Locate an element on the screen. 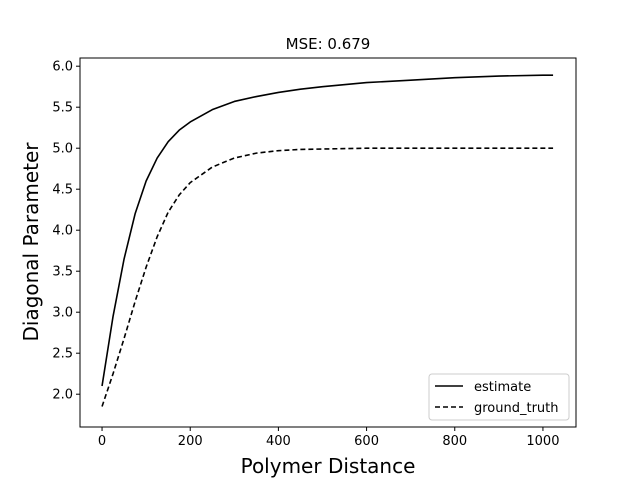 The image size is (640, 484). x-tick-label: 800 is located at coordinates (454, 441).